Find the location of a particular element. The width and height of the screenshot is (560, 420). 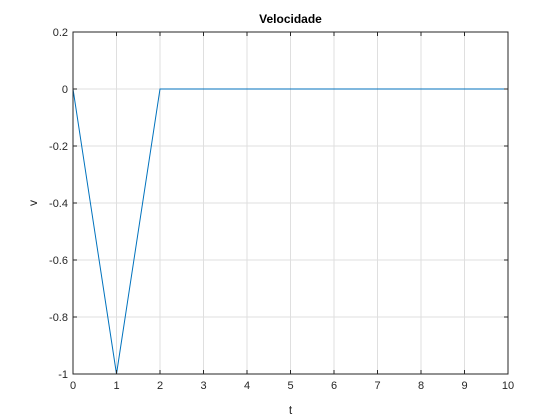

y-tick-label: -0.8 is located at coordinates (58, 318).